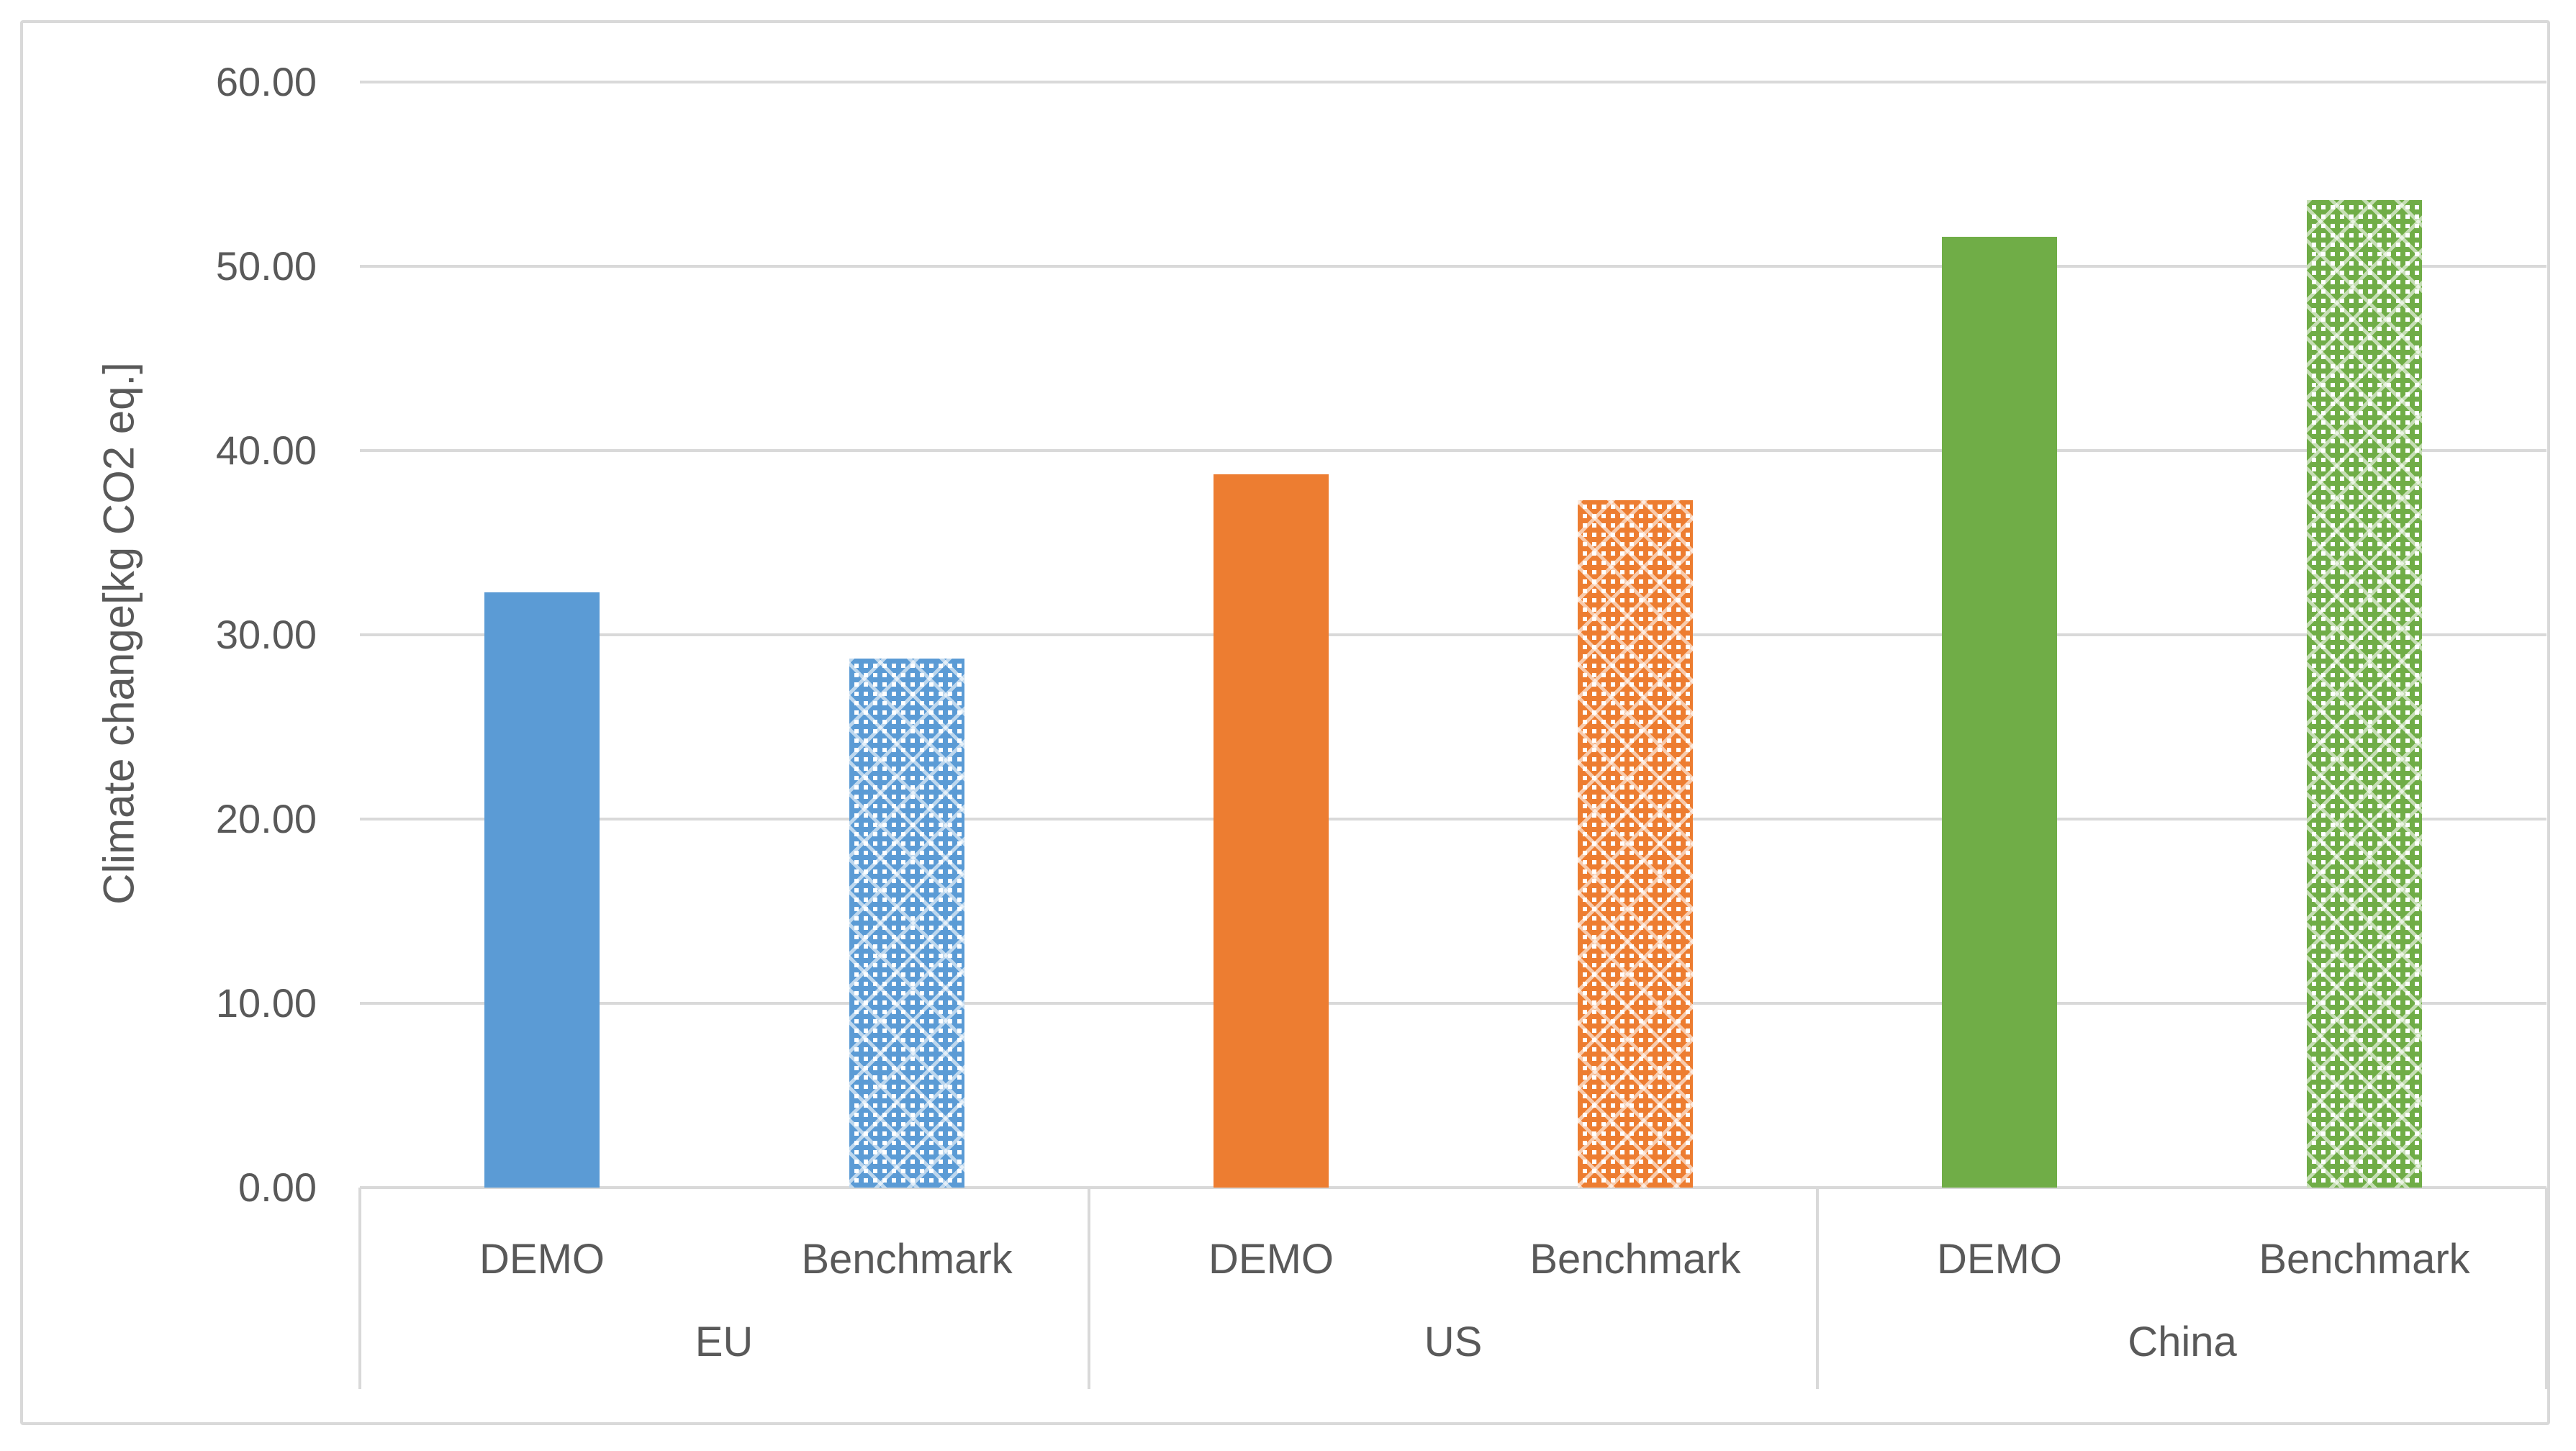 The width and height of the screenshot is (2576, 1451). Describe the element at coordinates (277, 1187) in the screenshot. I see `y-axis-tick-label: 0.00` at that location.